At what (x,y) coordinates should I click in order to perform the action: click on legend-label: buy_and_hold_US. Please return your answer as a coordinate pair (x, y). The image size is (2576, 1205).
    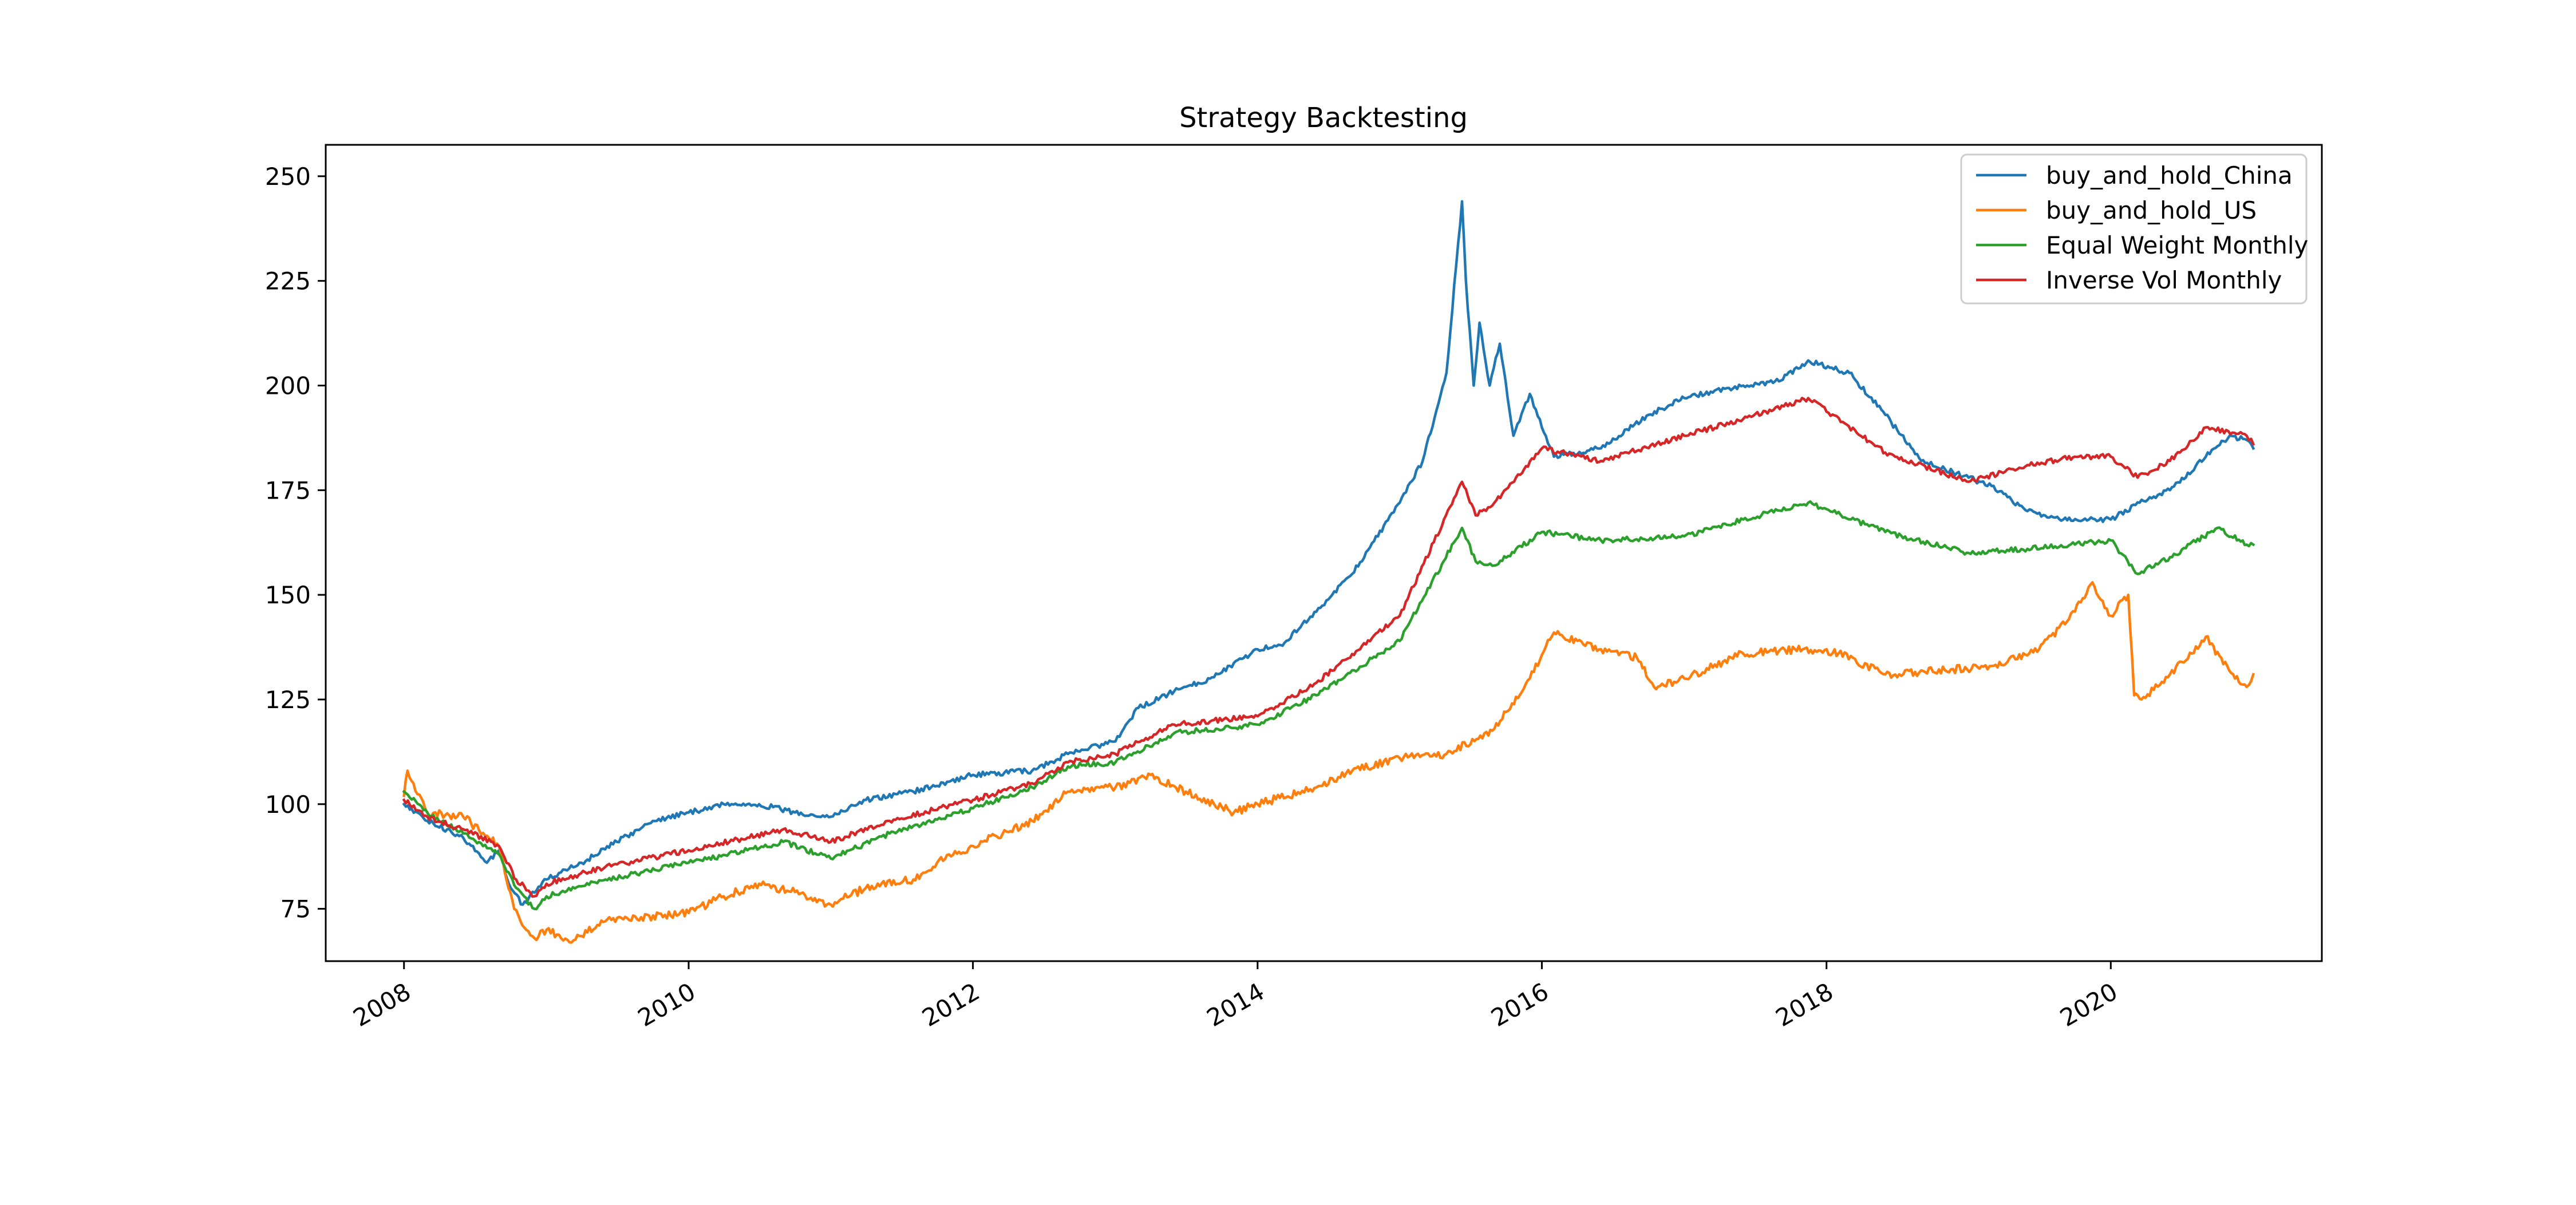
    Looking at the image, I should click on (2151, 210).